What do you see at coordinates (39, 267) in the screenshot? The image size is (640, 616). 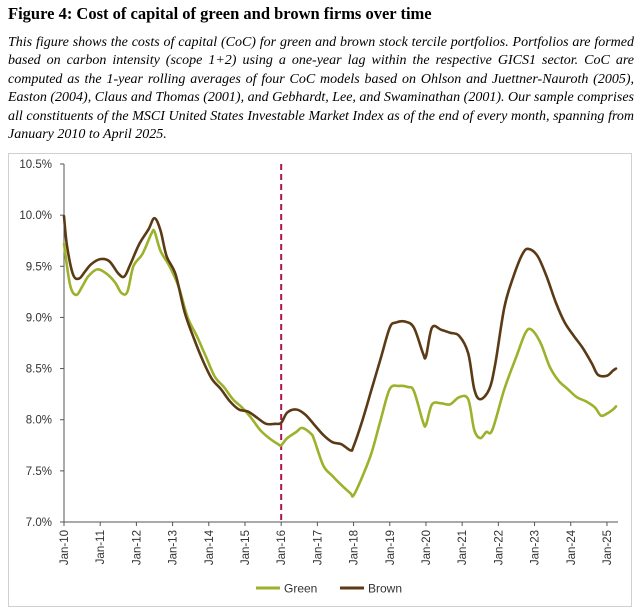 I see `y-tick-label: 9.5%` at bounding box center [39, 267].